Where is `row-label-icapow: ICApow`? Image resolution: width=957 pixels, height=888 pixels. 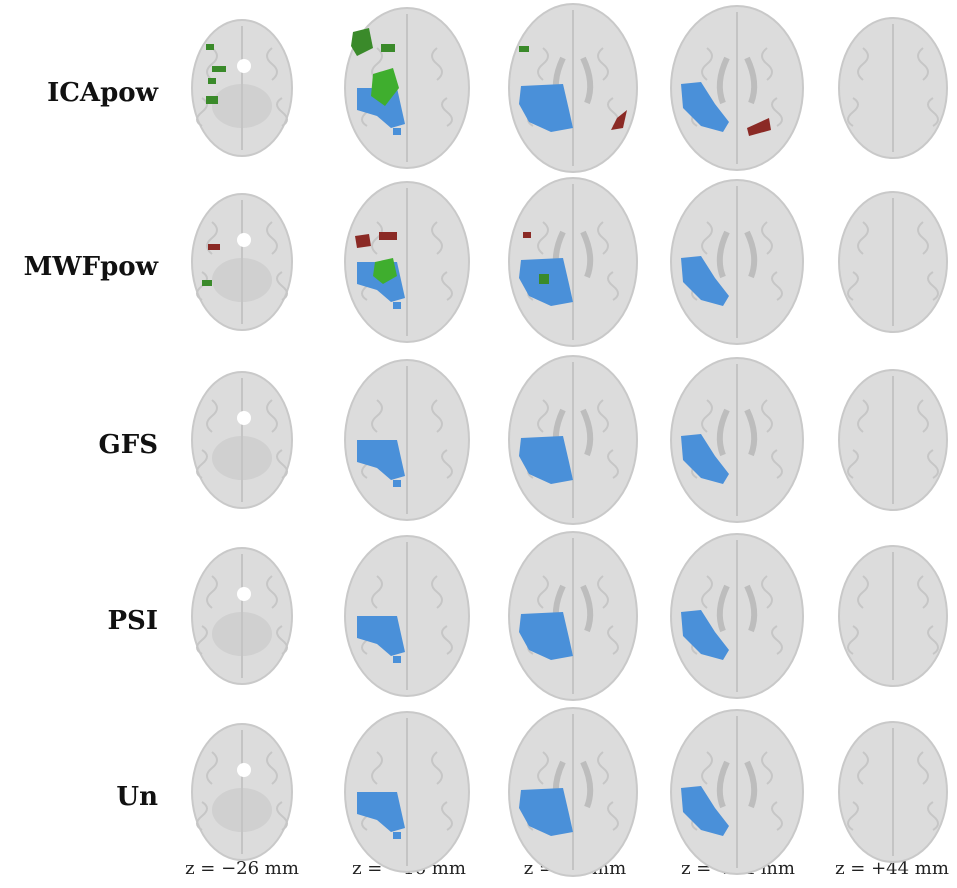 row-label-icapow: ICApow is located at coordinates (102, 93).